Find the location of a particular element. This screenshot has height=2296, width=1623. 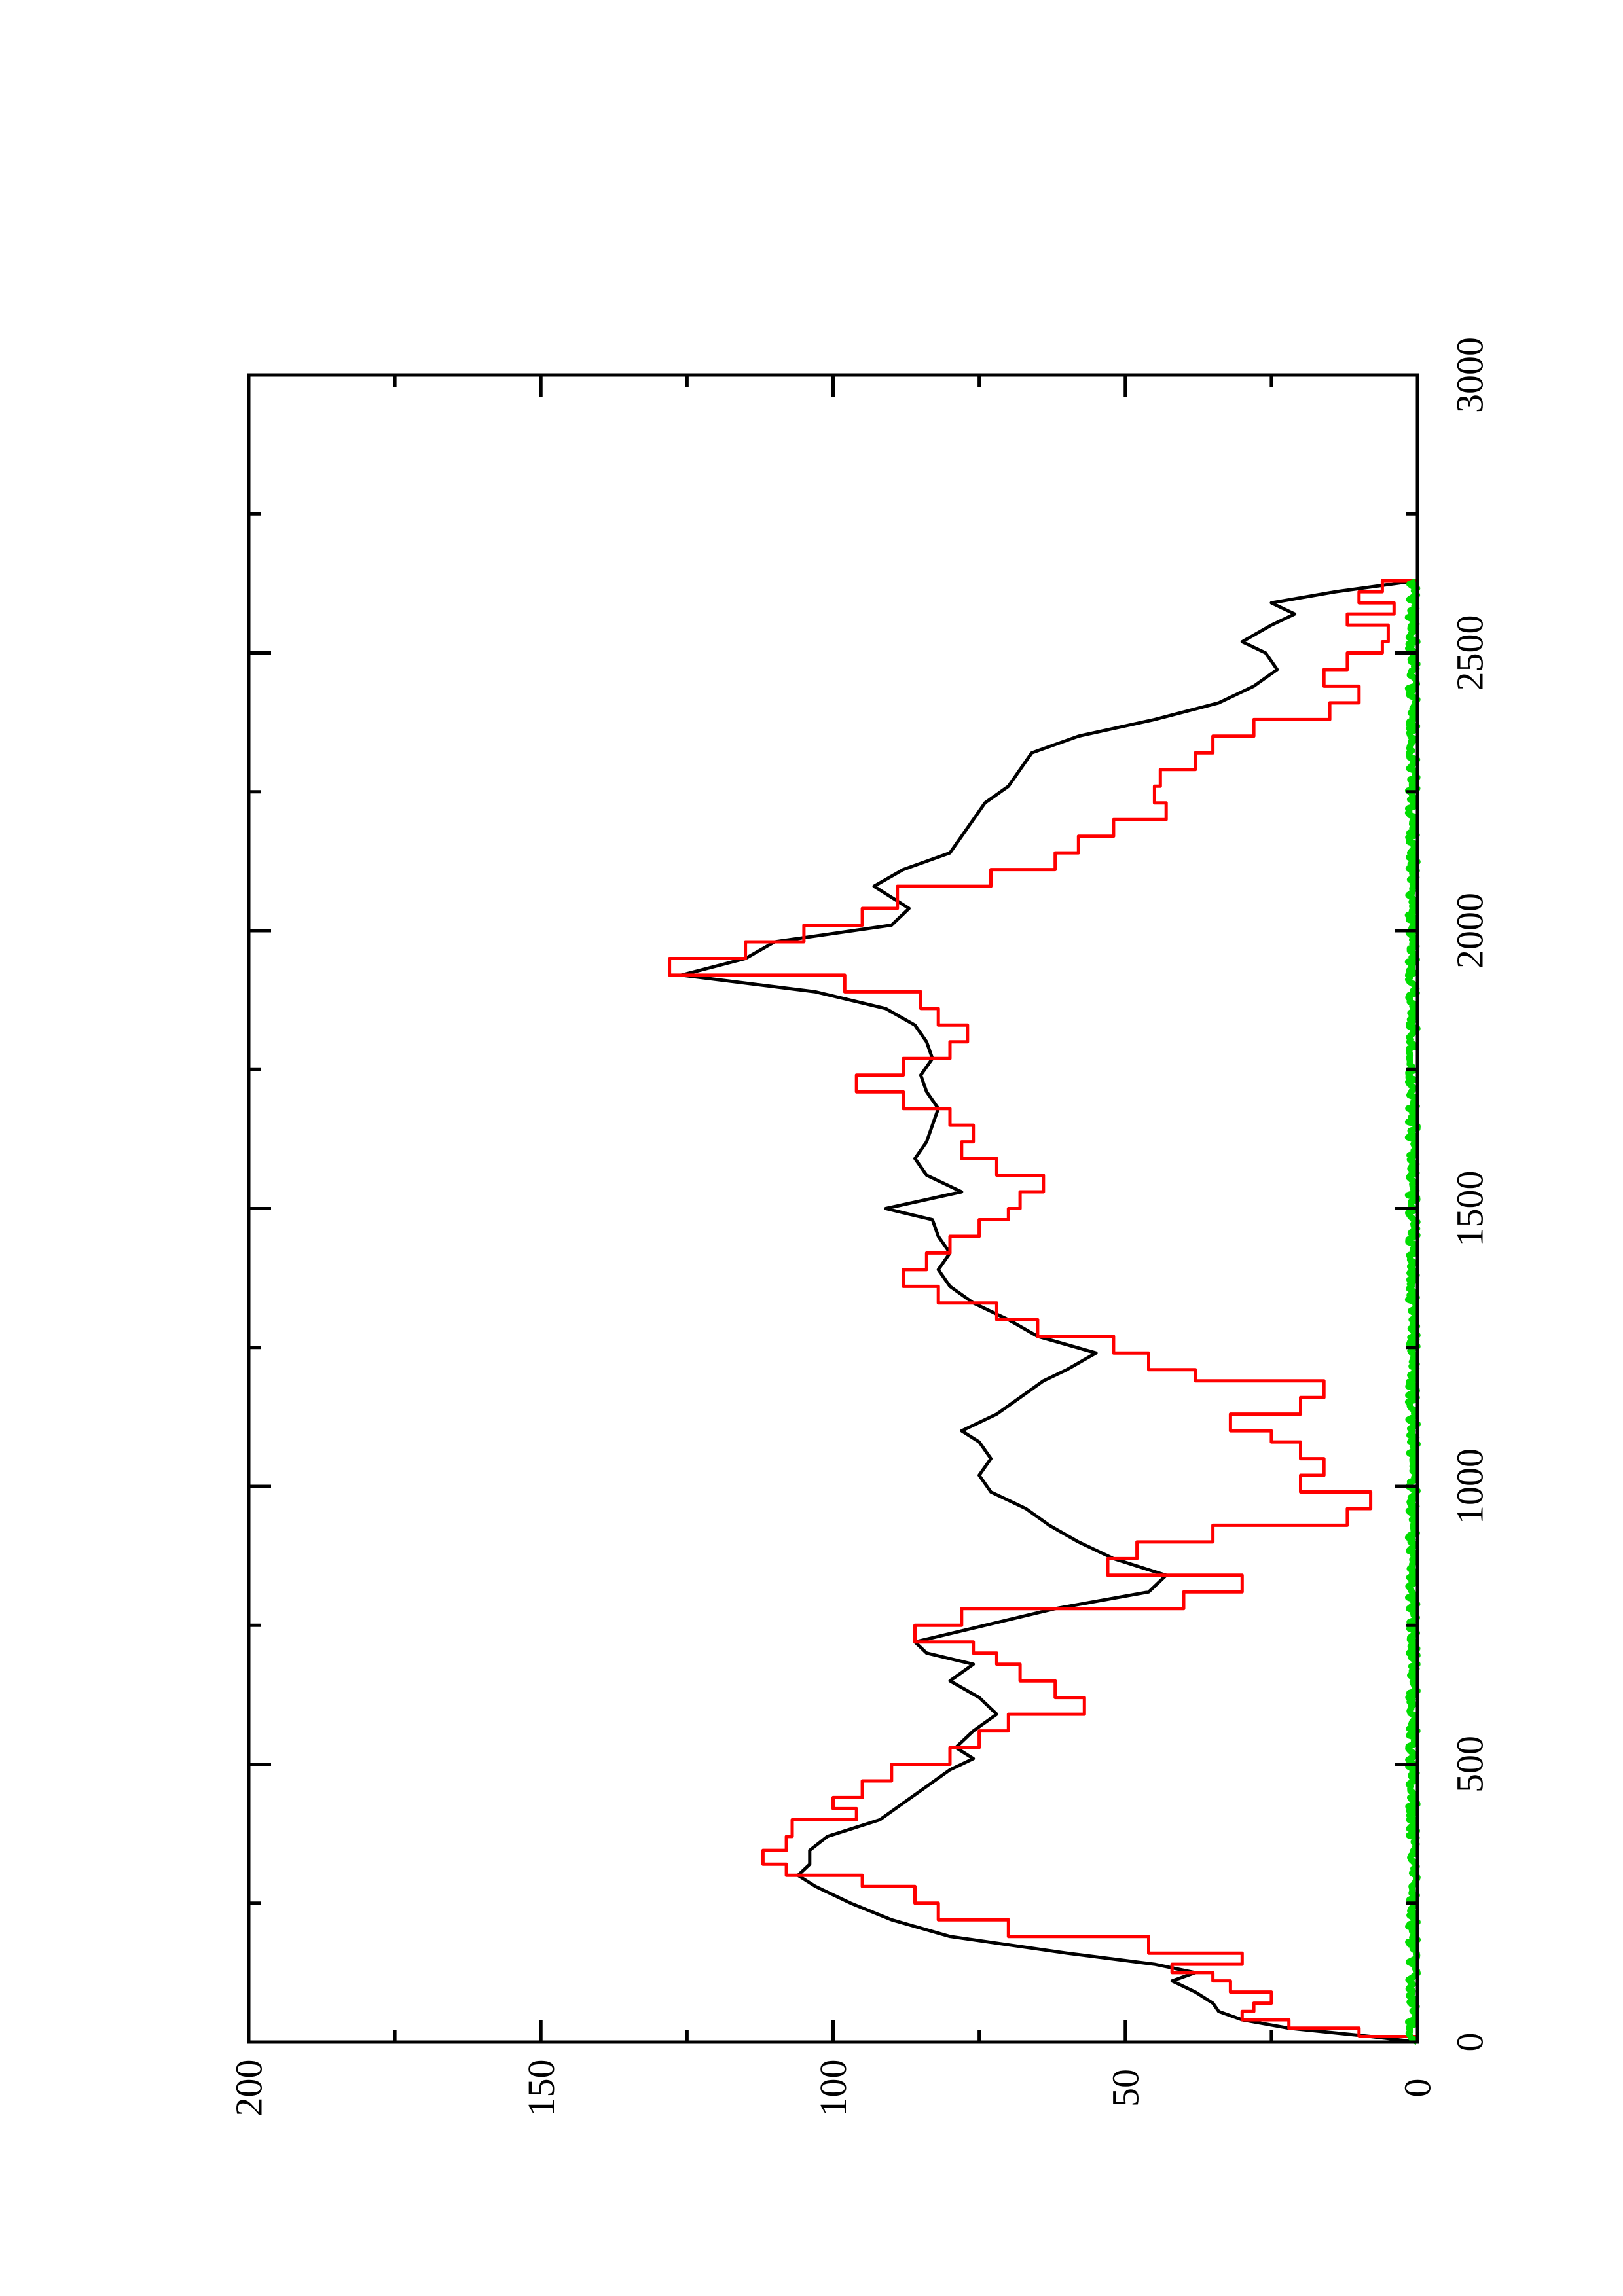

x-tick-label: 500 is located at coordinates (1470, 1764).